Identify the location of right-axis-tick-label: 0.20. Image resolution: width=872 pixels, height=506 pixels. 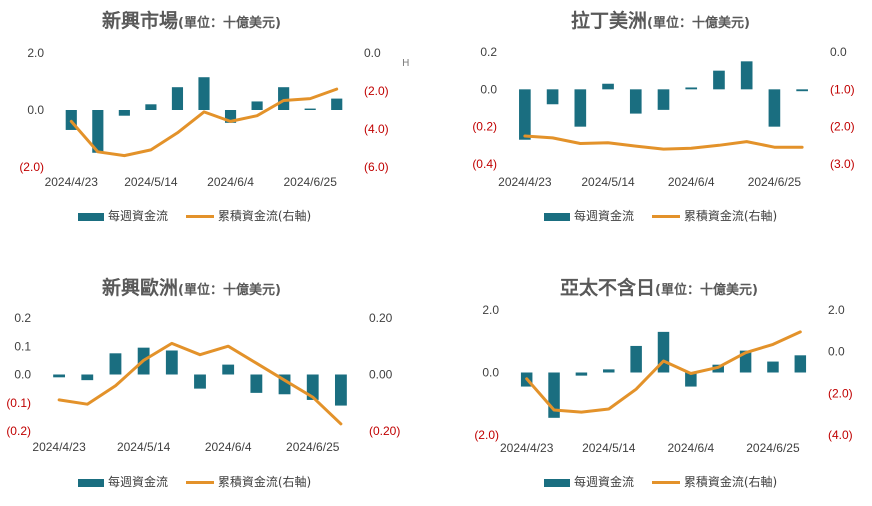
(381, 318).